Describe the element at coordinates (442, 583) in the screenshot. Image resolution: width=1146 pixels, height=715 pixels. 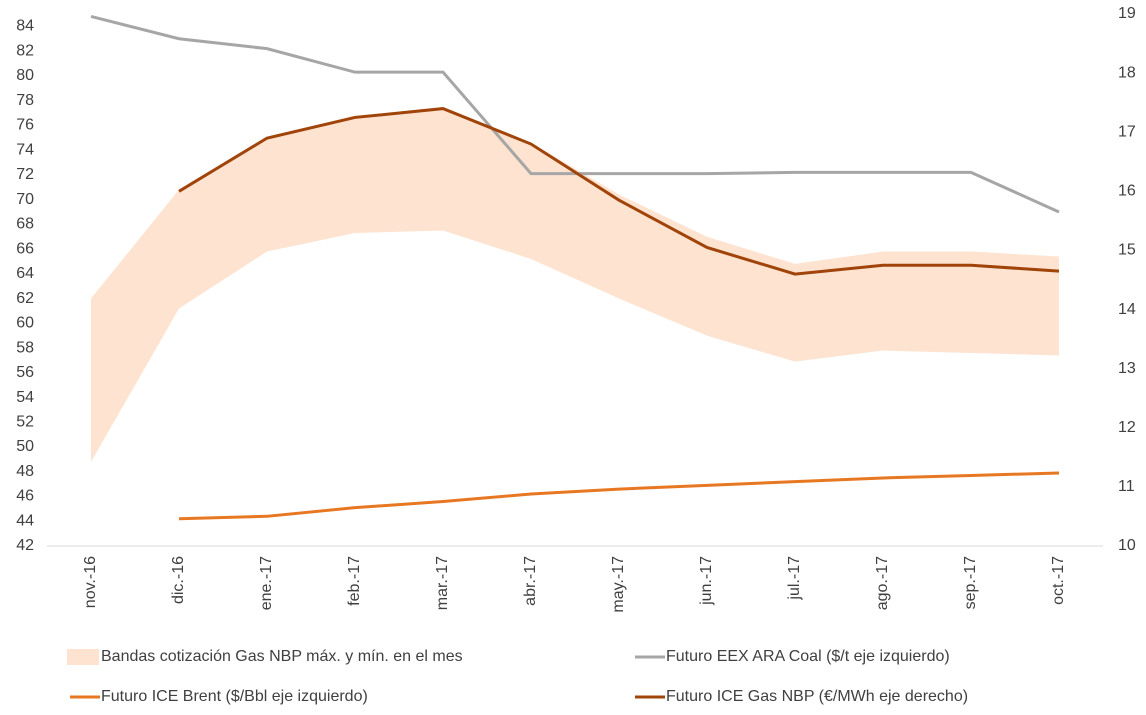
I see `x-tick-label: mar.-17` at that location.